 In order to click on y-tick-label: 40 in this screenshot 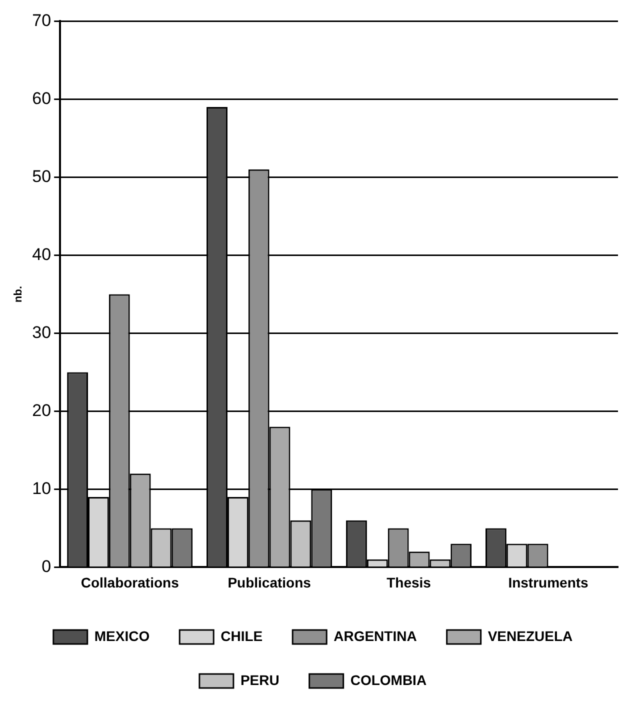, I will do `click(42, 254)`.